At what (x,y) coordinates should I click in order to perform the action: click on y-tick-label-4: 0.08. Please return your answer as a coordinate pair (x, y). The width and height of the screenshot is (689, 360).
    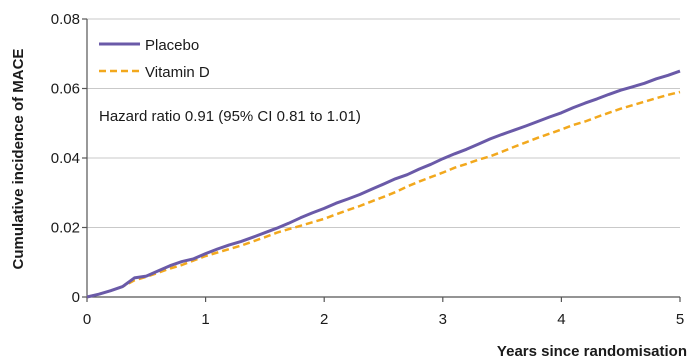
    Looking at the image, I should click on (65, 19).